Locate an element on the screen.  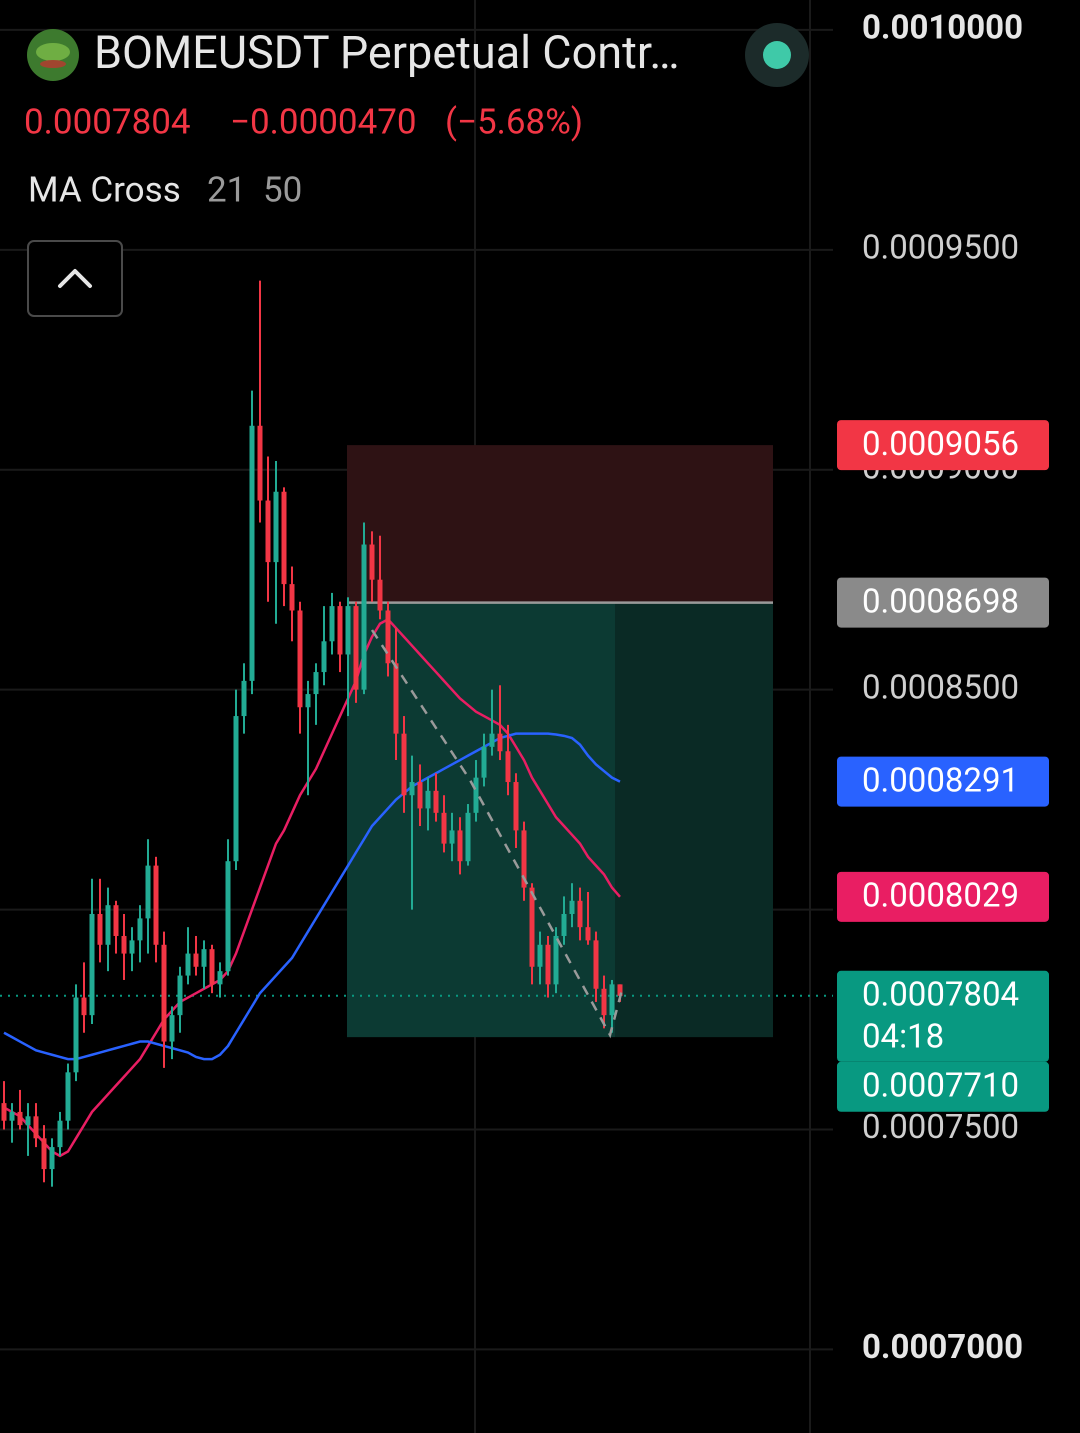
price-change: −0.0000470 is located at coordinates (323, 121).